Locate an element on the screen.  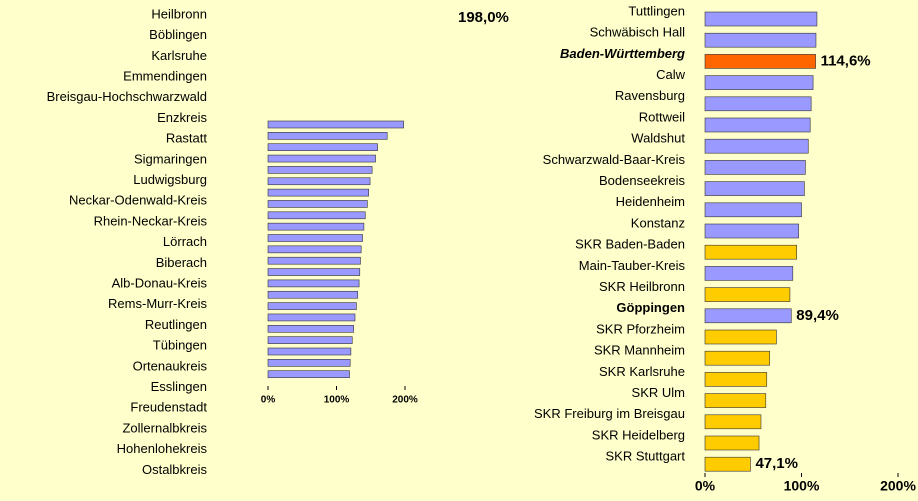
category-label: Esslingen is located at coordinates (179, 386).